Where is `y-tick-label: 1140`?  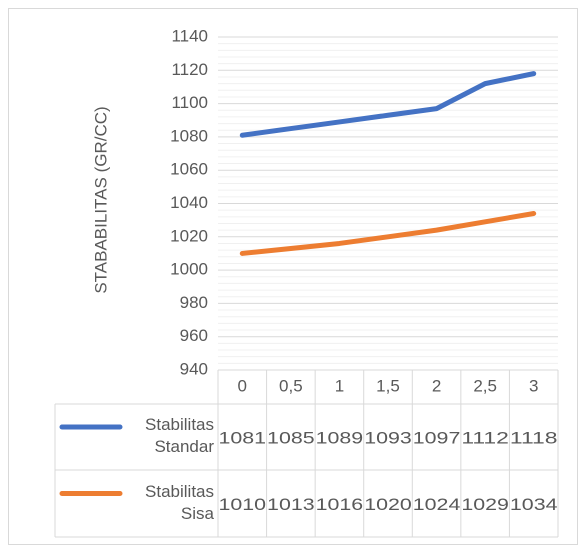
y-tick-label: 1140 is located at coordinates (189, 35).